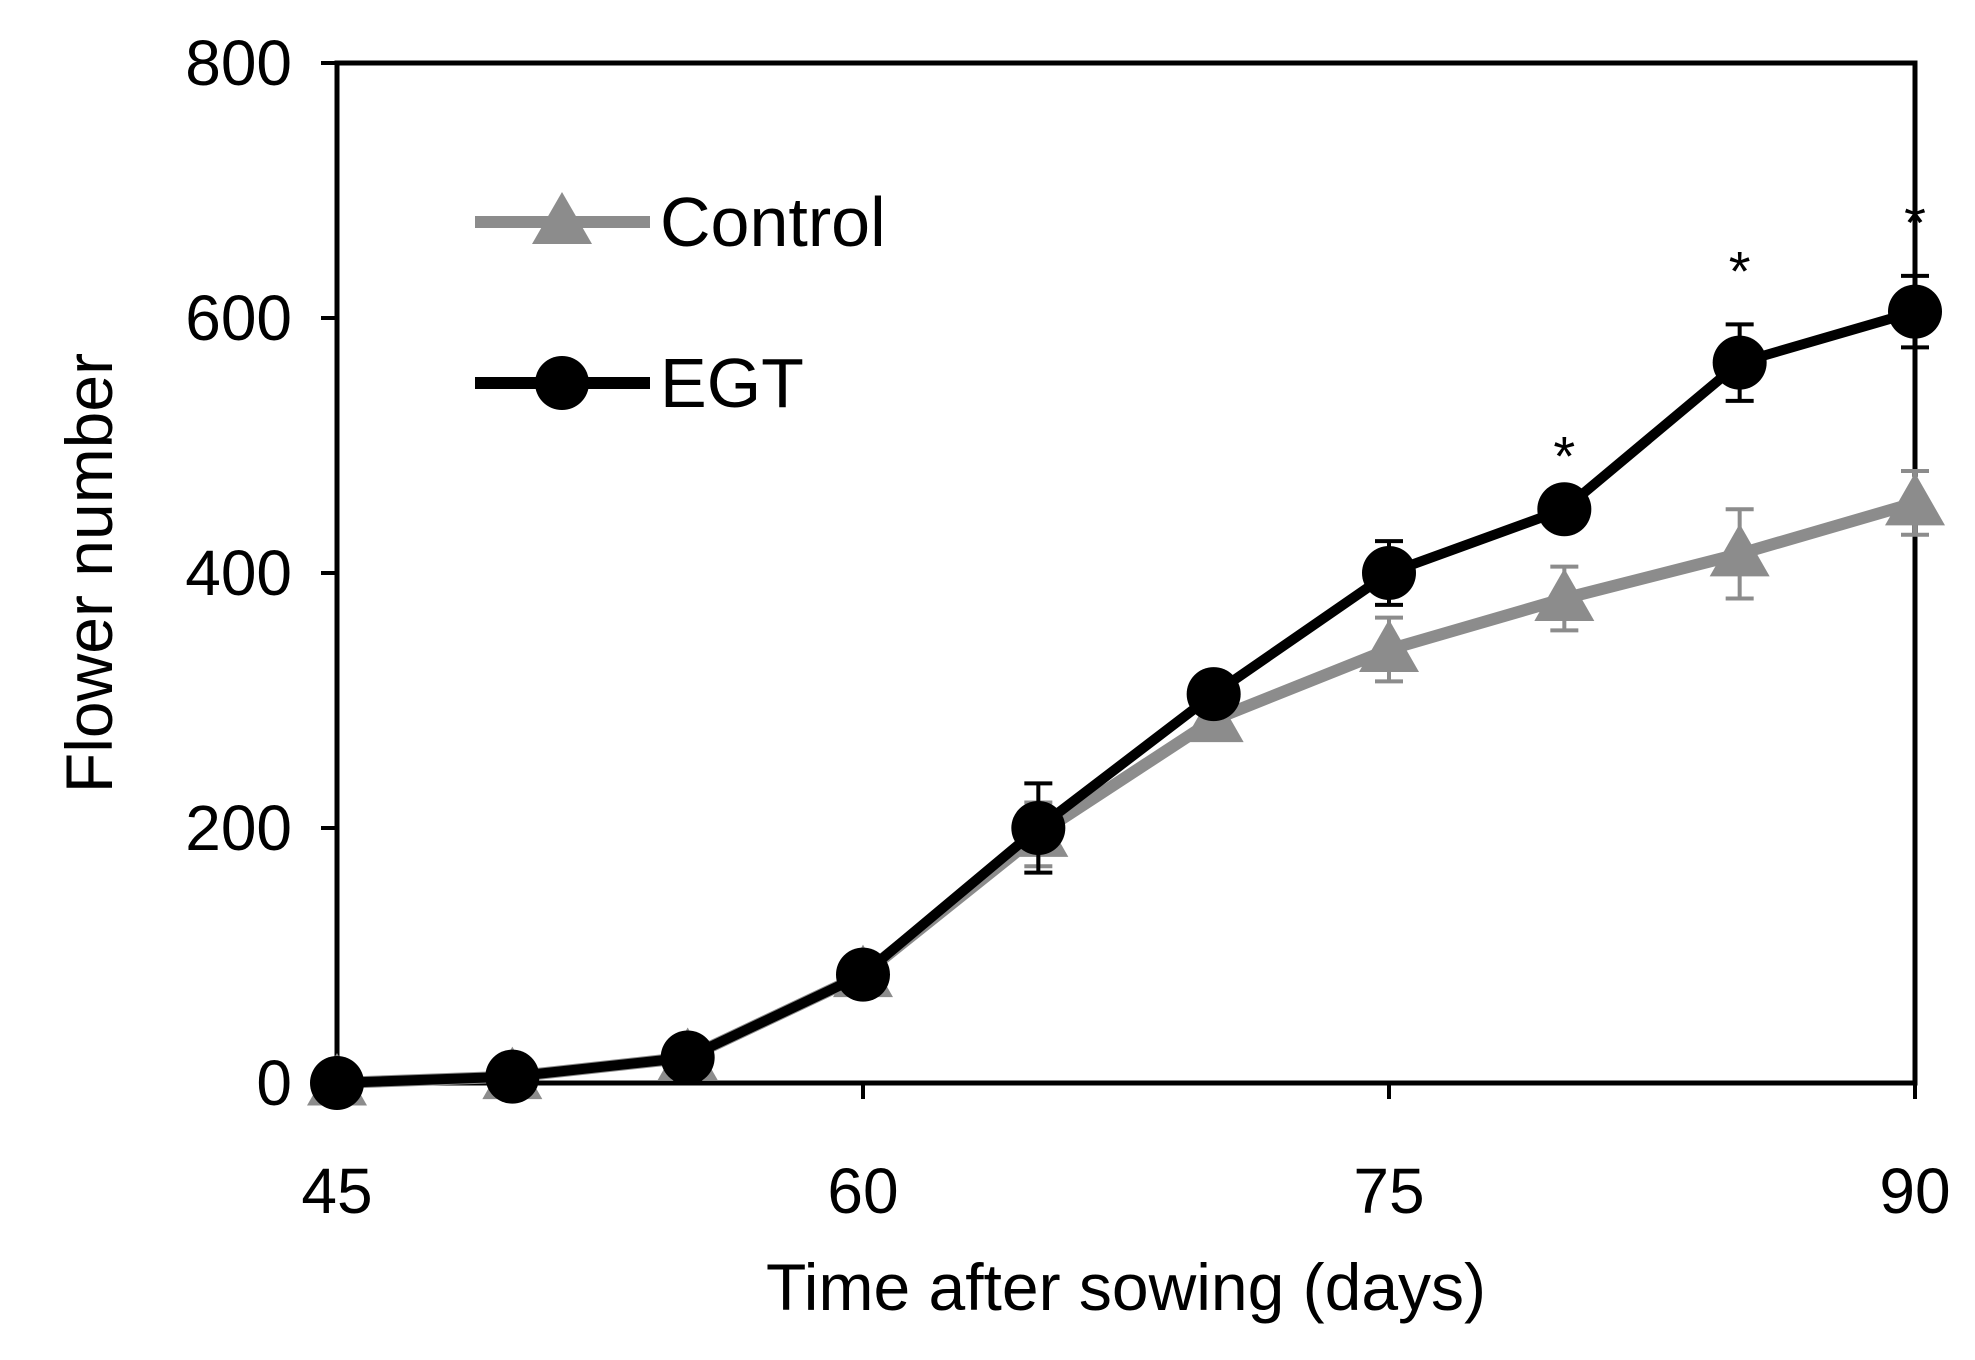 This screenshot has height=1360, width=1975. I want to click on y-axis-ticks: 0 200 400 600 800, so click(261, 573).